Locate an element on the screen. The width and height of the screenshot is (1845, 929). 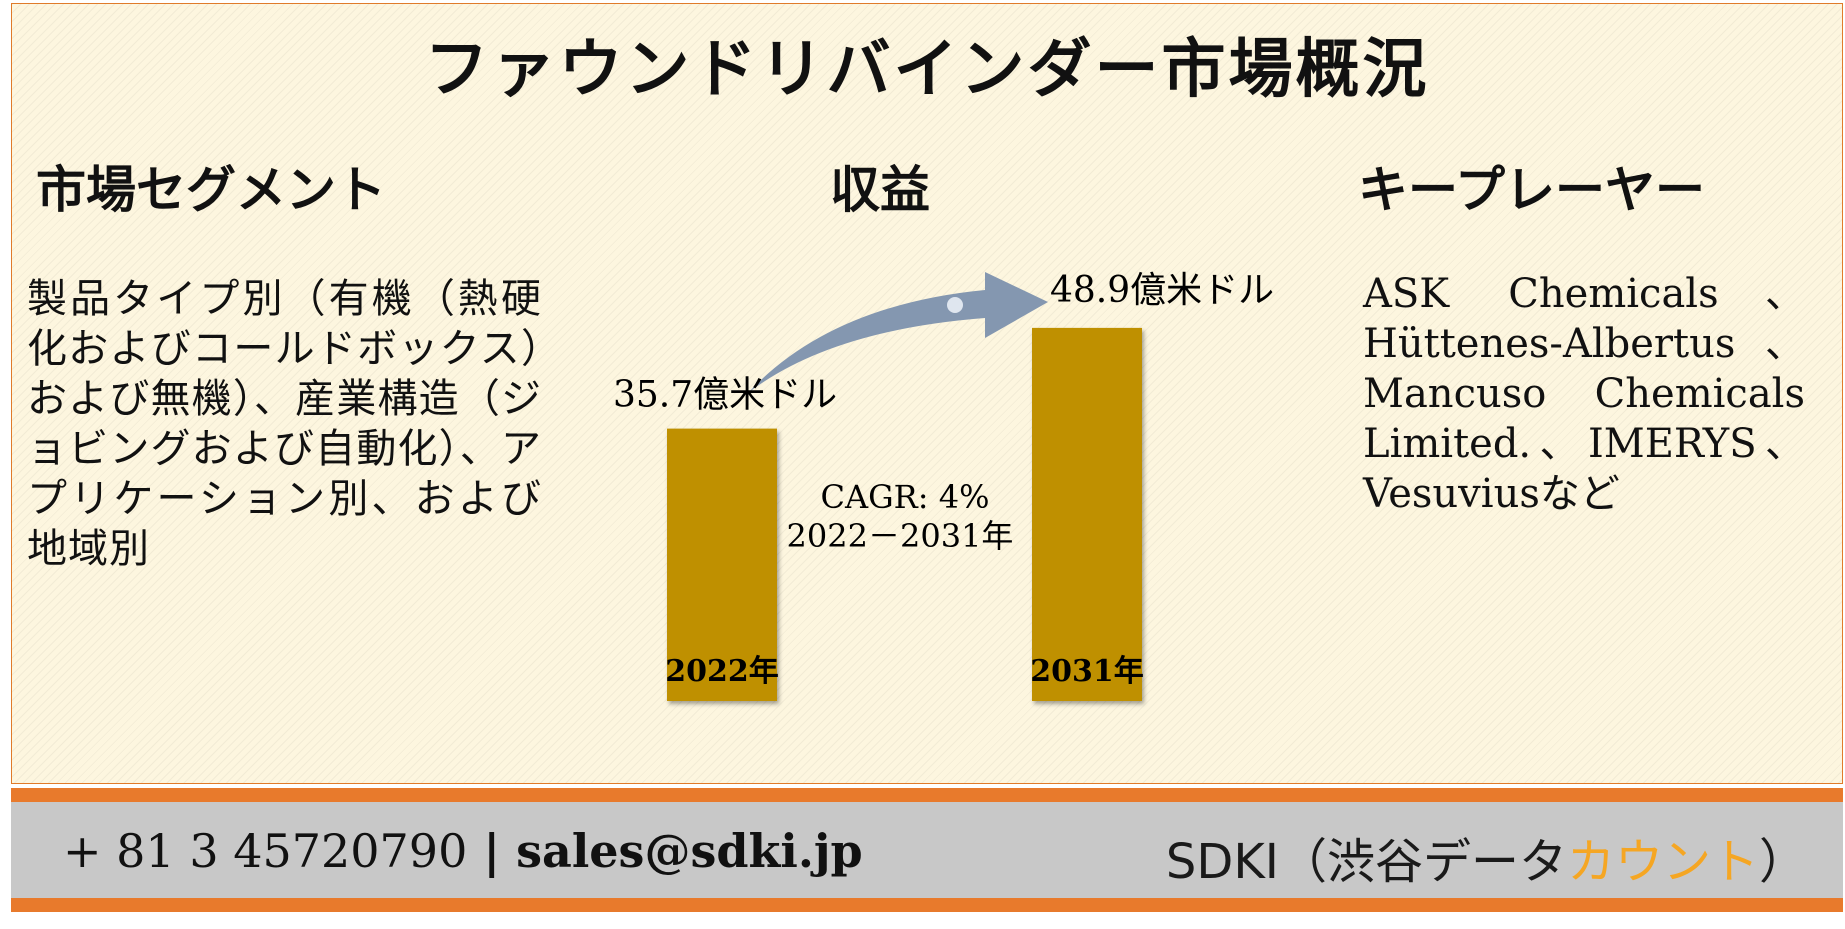
brand-main: SDKI（渋谷データ is located at coordinates (1366, 862).